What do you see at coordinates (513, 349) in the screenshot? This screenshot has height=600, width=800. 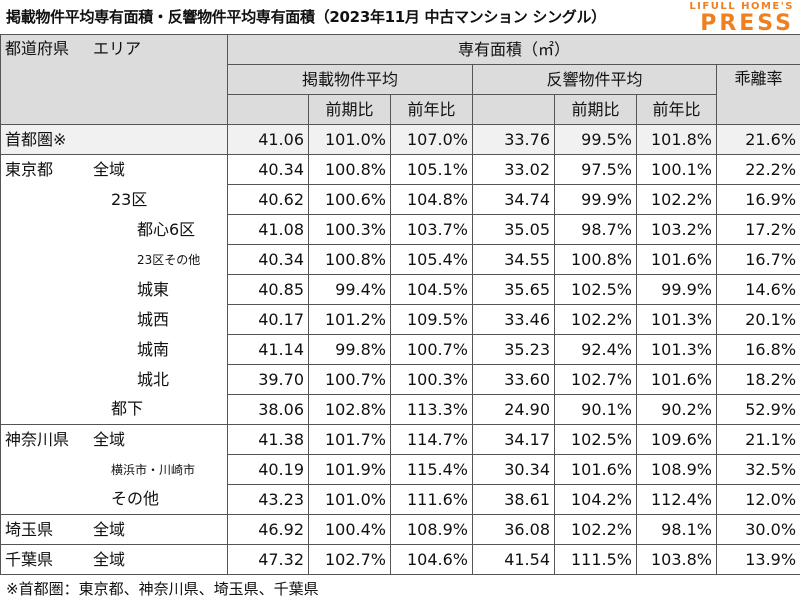 I see `inquiry-avg: 35.23` at bounding box center [513, 349].